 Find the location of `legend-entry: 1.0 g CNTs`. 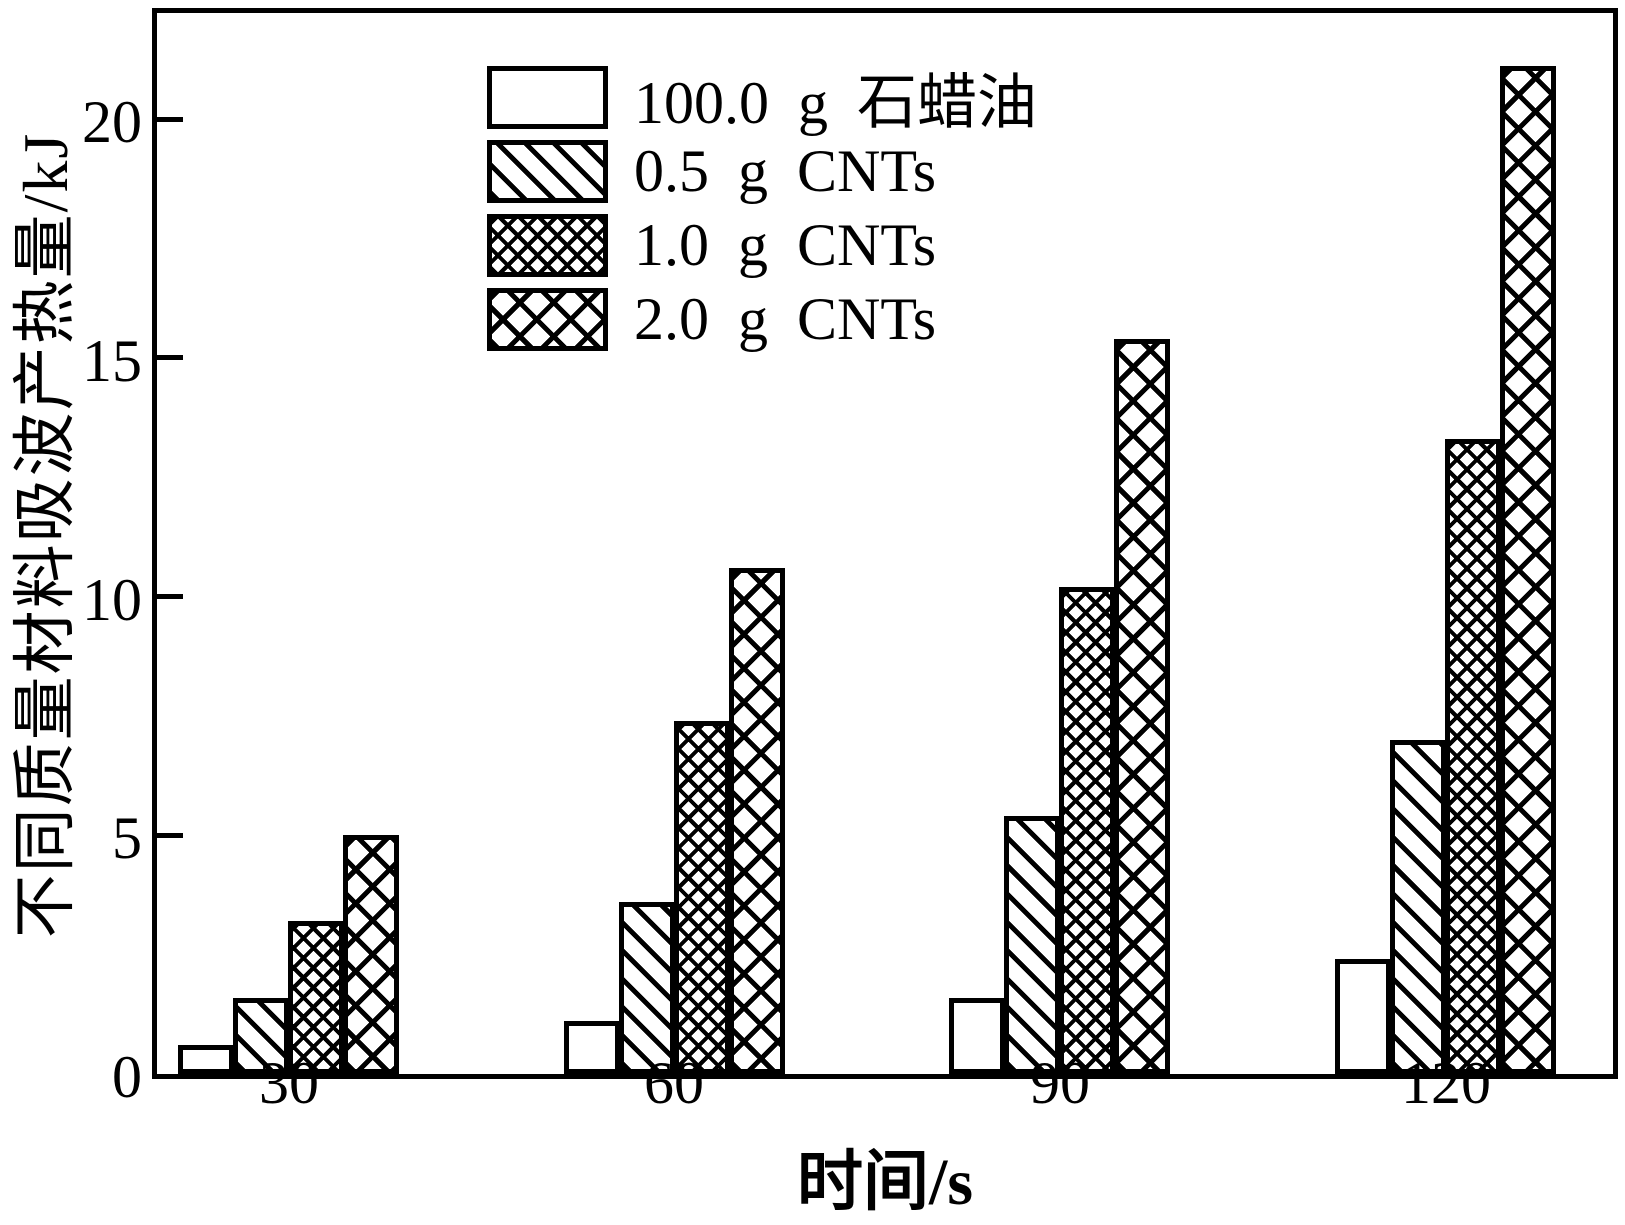

legend-entry: 1.0 g CNTs is located at coordinates (762, 245).